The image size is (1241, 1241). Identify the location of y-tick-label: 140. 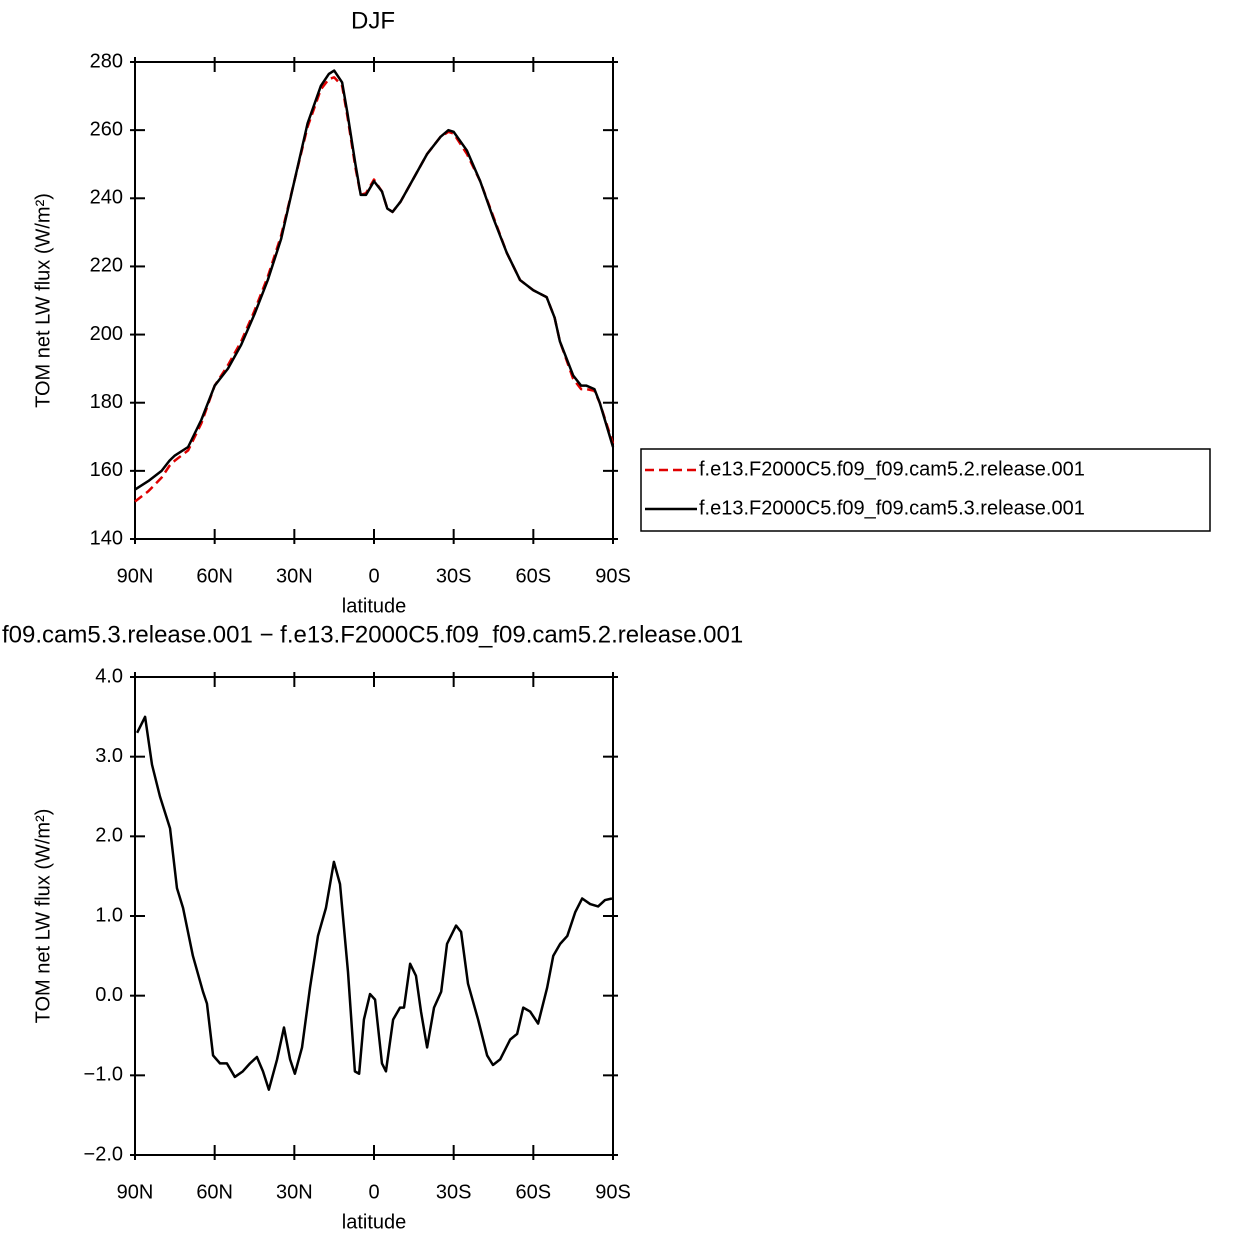
(106, 538).